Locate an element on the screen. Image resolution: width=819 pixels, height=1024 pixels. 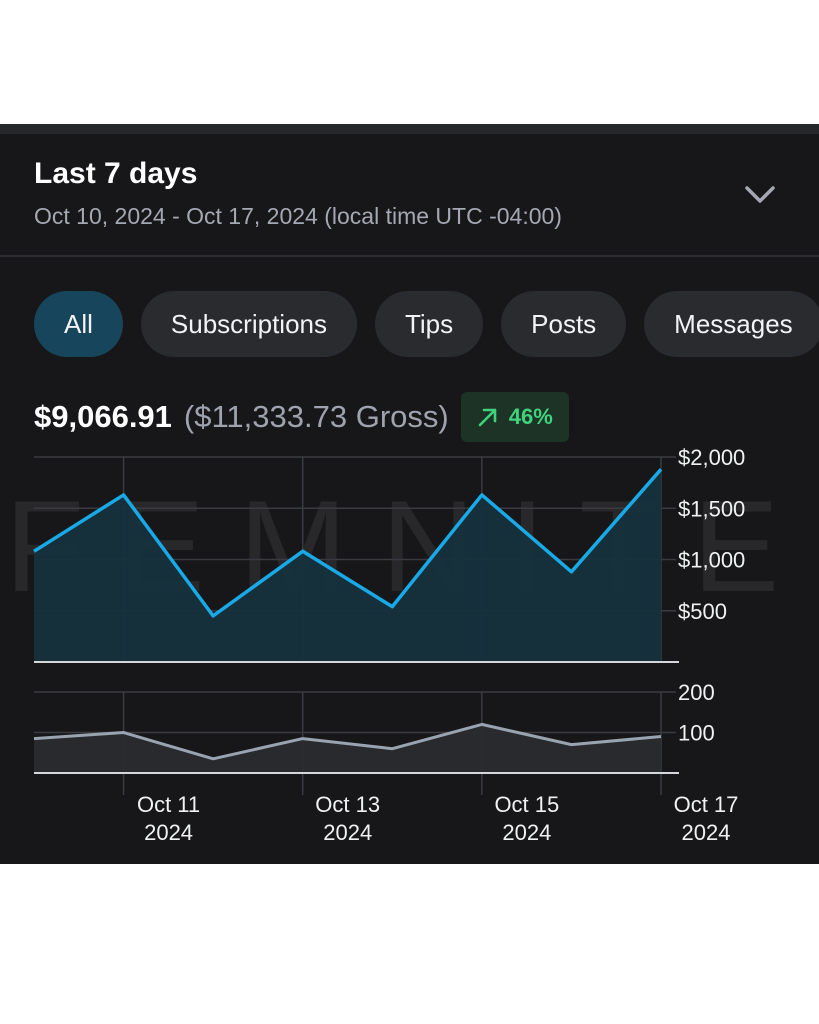
earnings-summary: $9,066.91 ($11,333.73 Gross) 46% is located at coordinates (301, 417).